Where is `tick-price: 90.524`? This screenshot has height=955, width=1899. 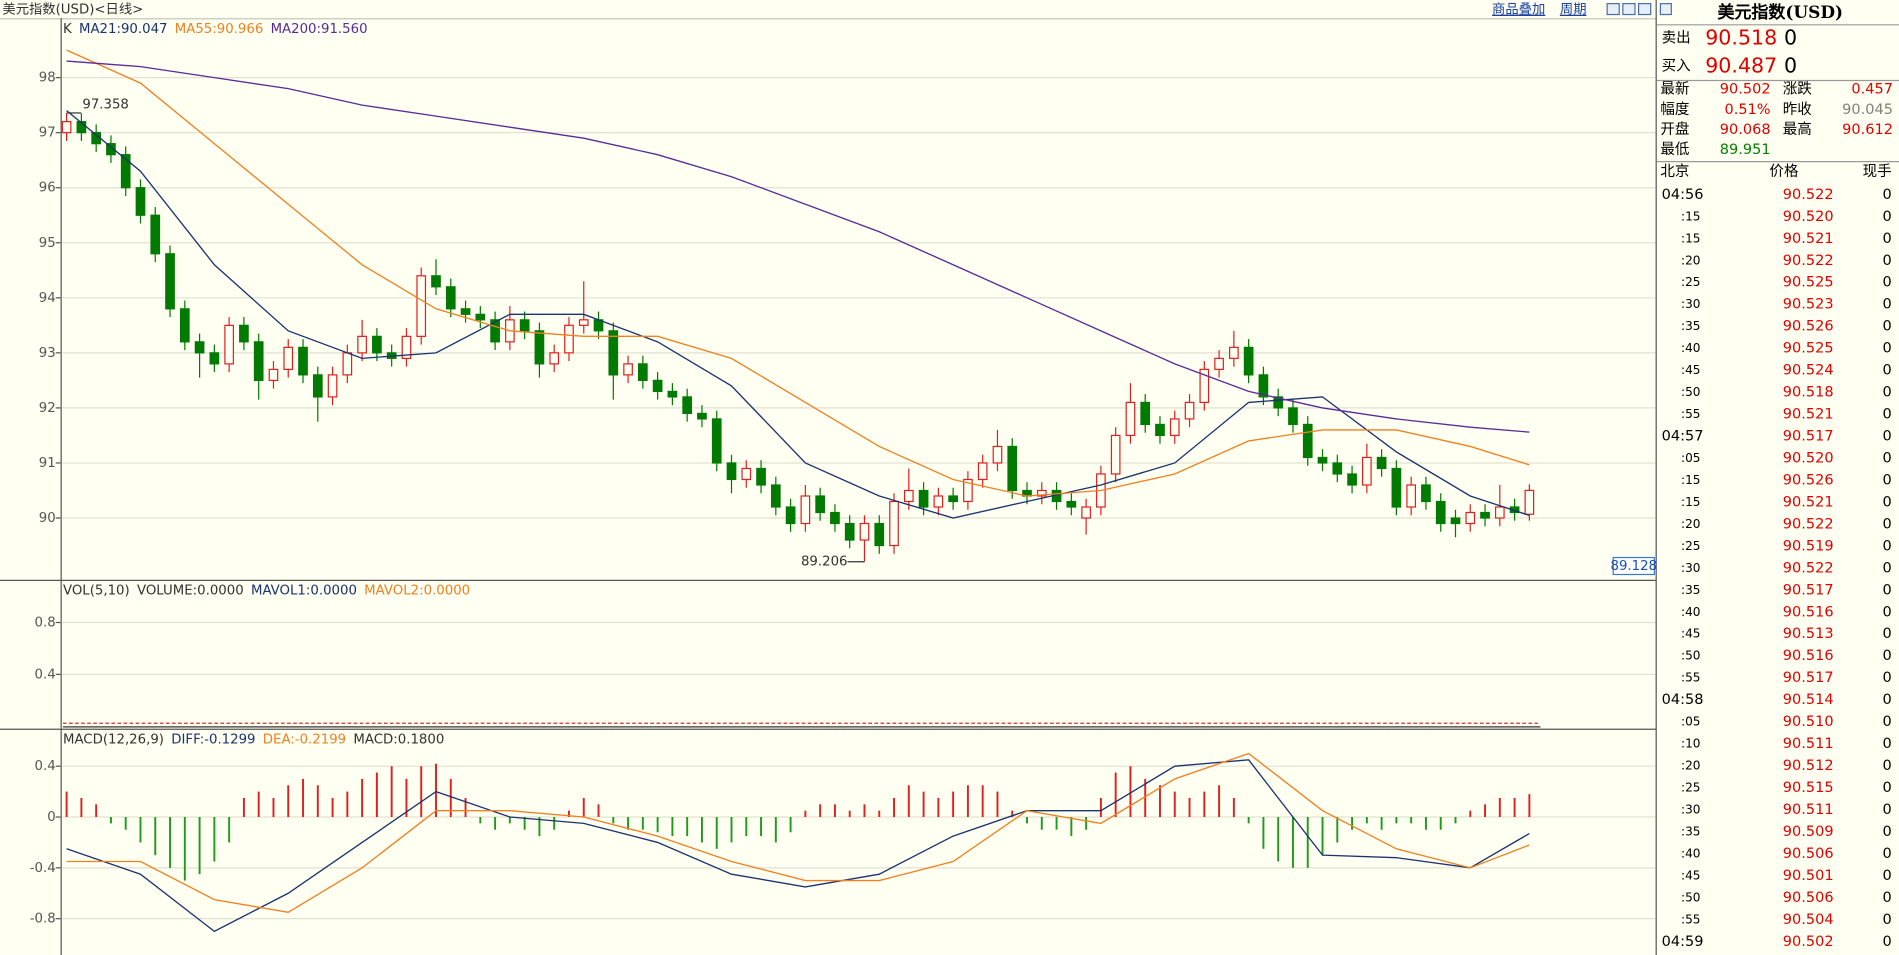
tick-price: 90.524 is located at coordinates (1808, 371).